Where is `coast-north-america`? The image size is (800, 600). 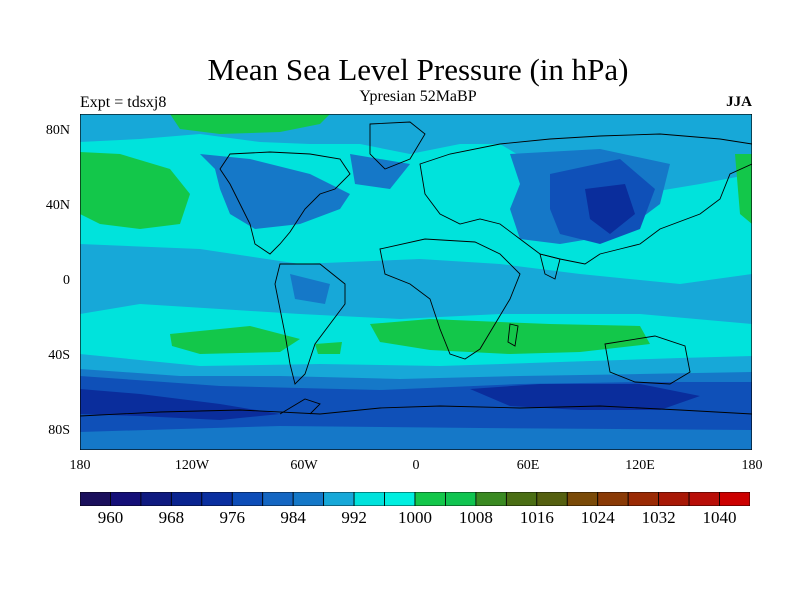 coast-north-america is located at coordinates (285, 203).